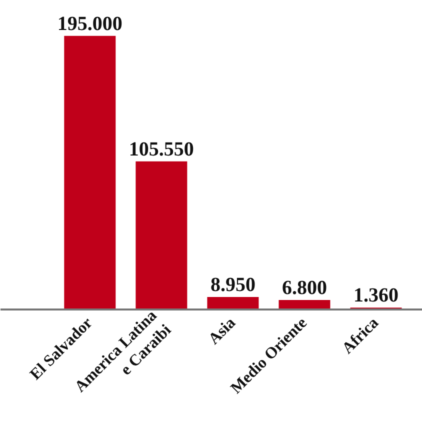  What do you see at coordinates (376, 295) in the screenshot?
I see `data-label: 1.360` at bounding box center [376, 295].